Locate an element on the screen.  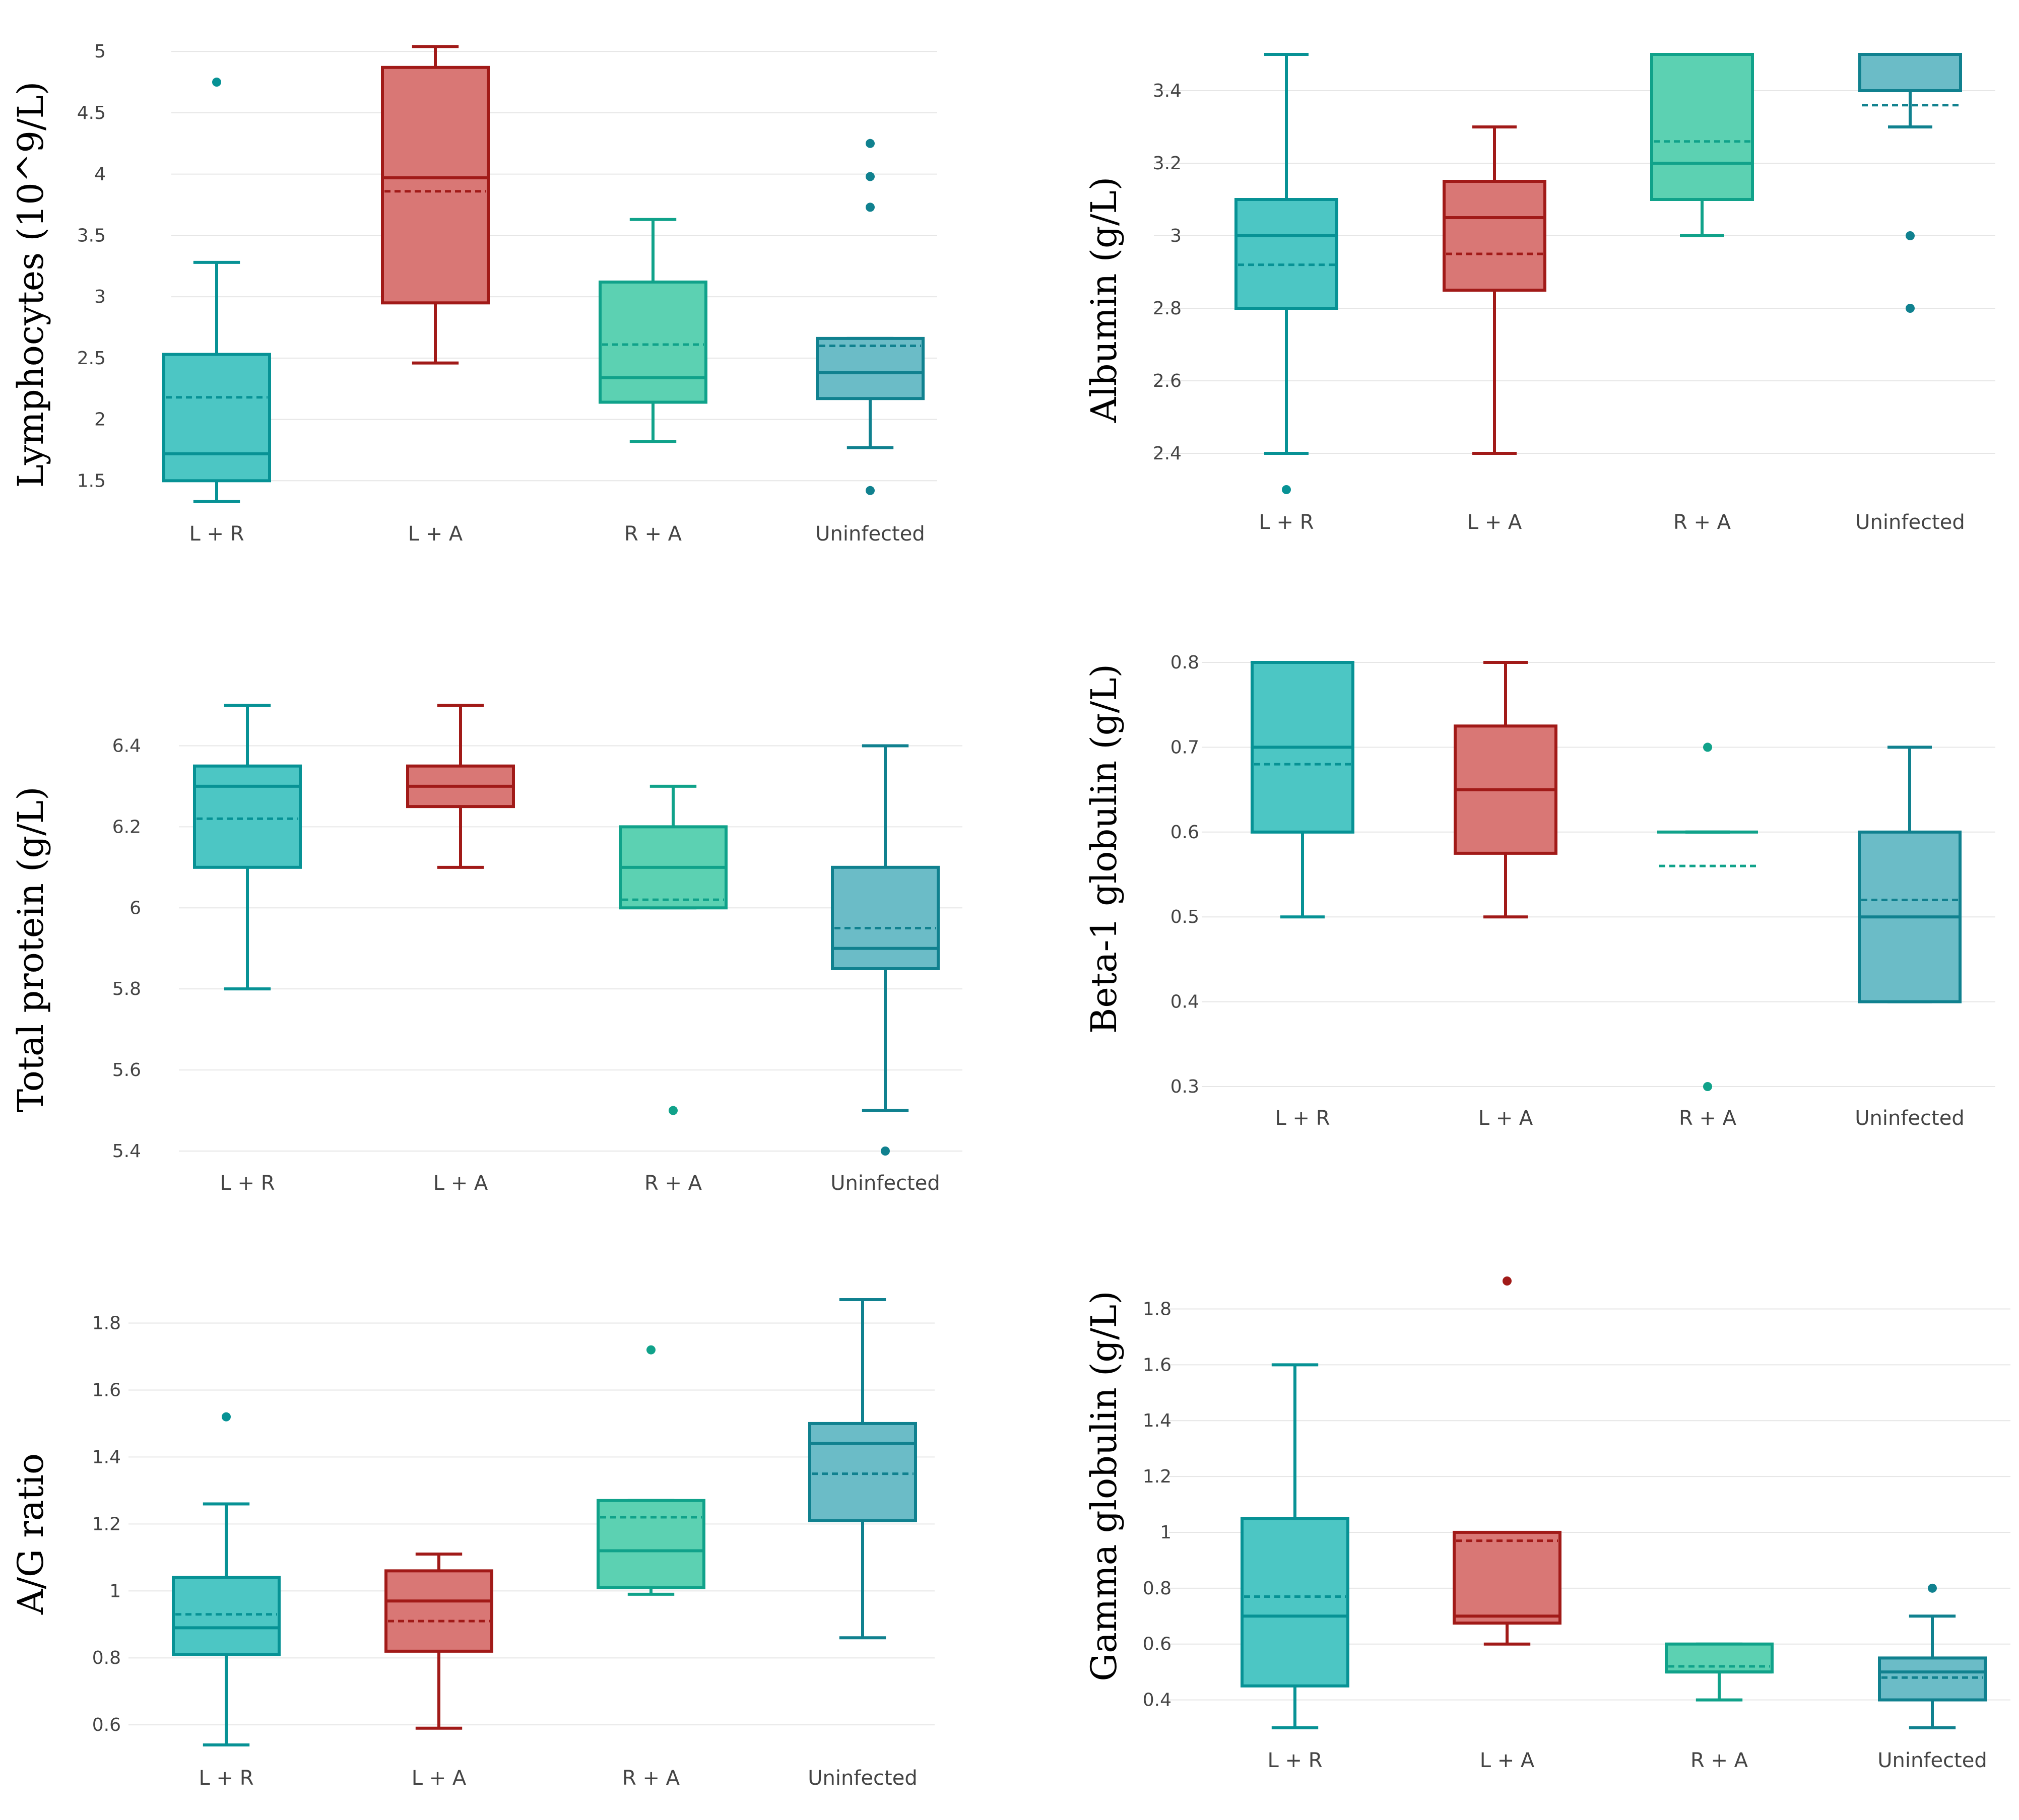
y-tick-label: 1.5 is located at coordinates (92, 481).